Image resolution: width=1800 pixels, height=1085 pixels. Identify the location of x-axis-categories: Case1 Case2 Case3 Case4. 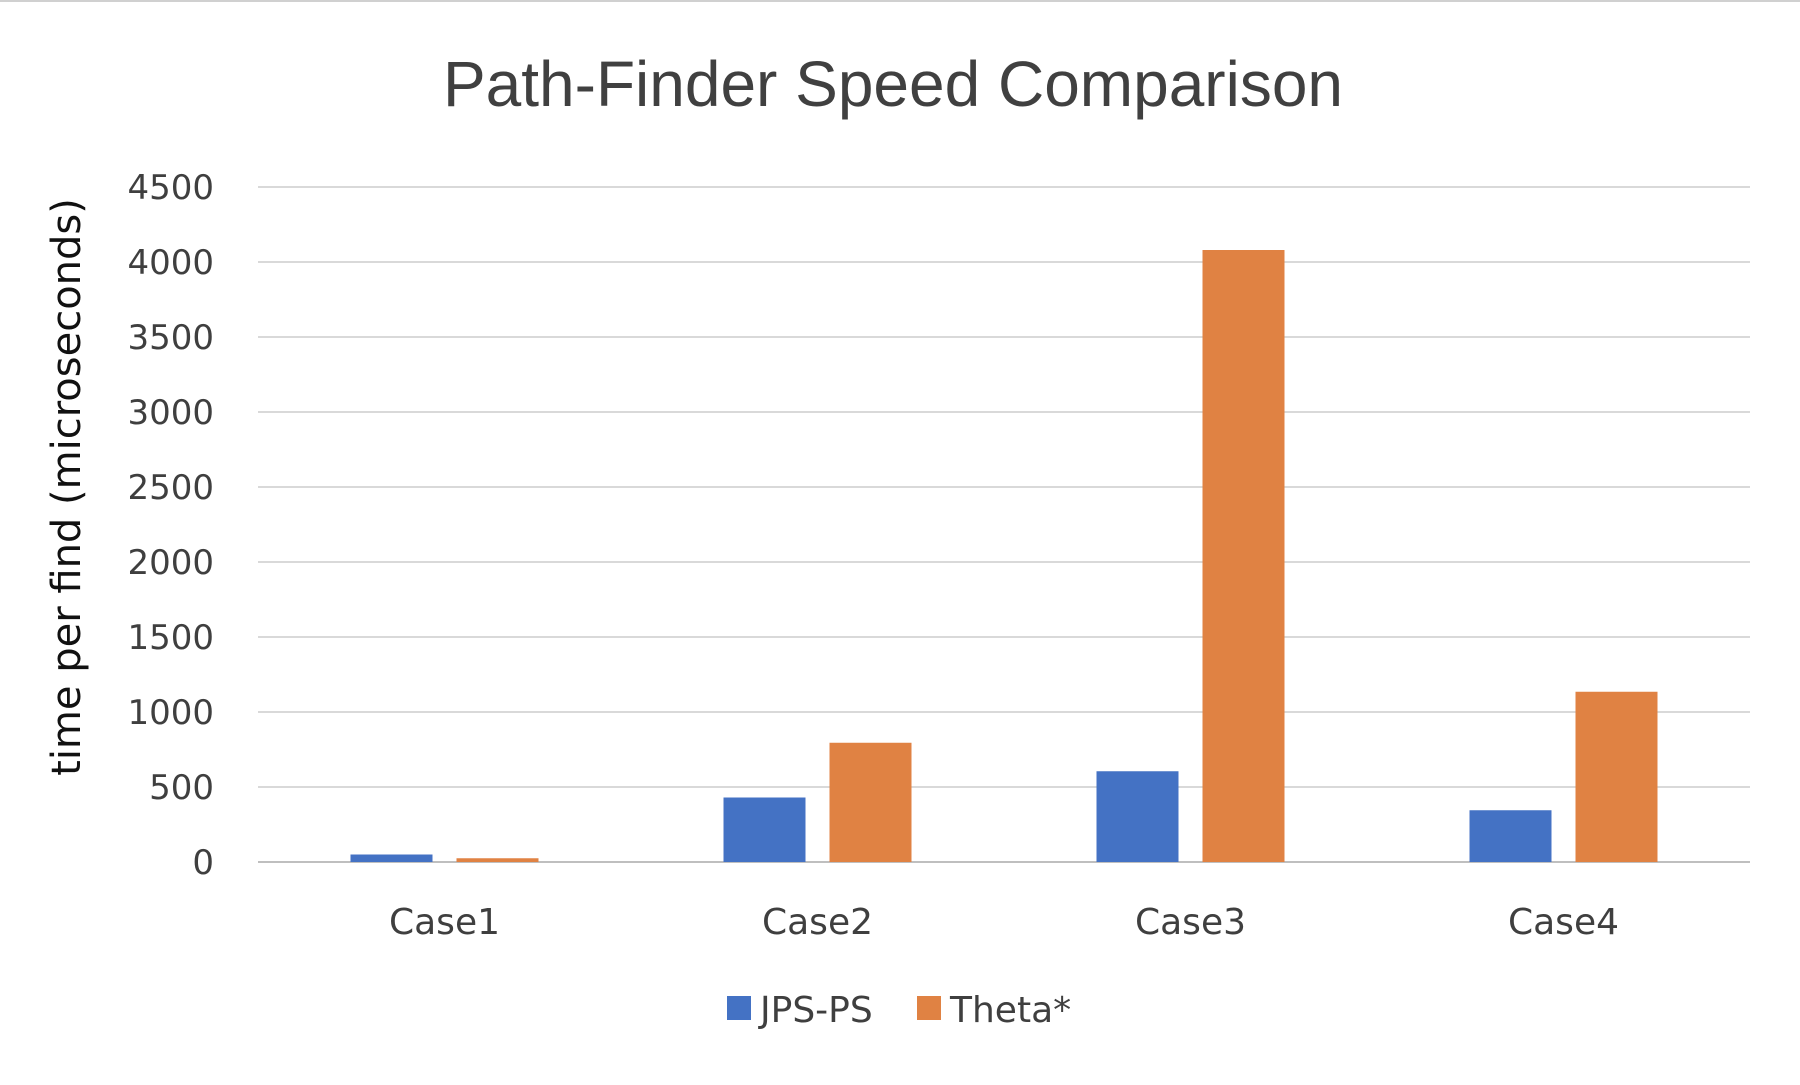
(1004, 922).